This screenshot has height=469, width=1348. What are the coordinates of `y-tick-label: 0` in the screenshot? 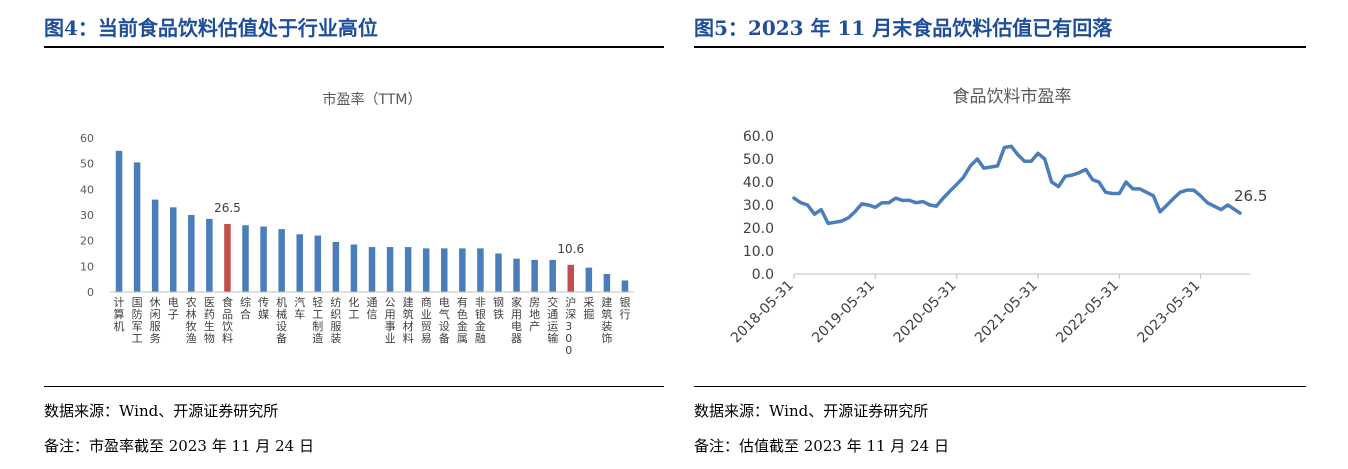 It's located at (90, 292).